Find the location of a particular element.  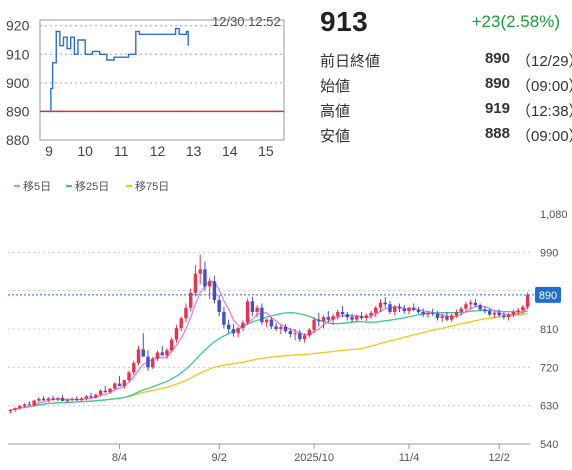

quote-row-time: （09:00） is located at coordinates (544, 136).